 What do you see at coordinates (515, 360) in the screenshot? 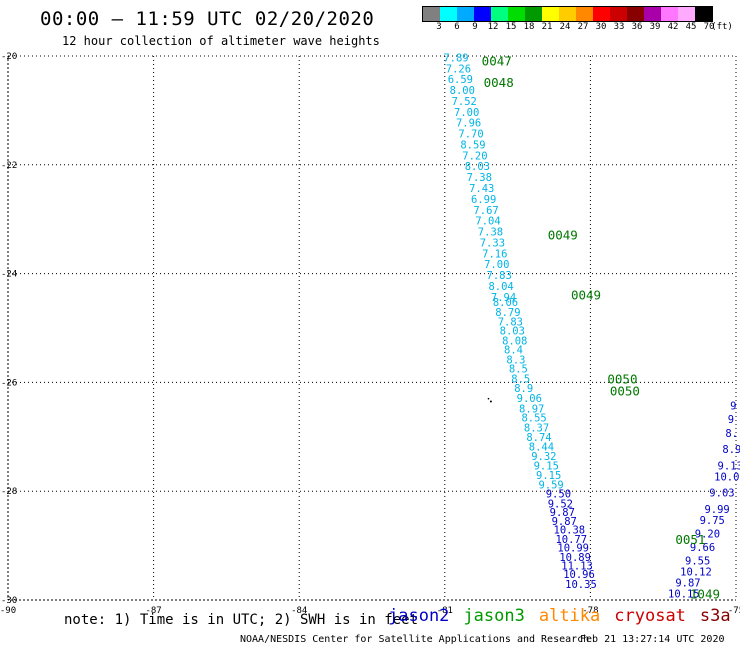
I see `wave-height-value: 8.3` at bounding box center [515, 360].